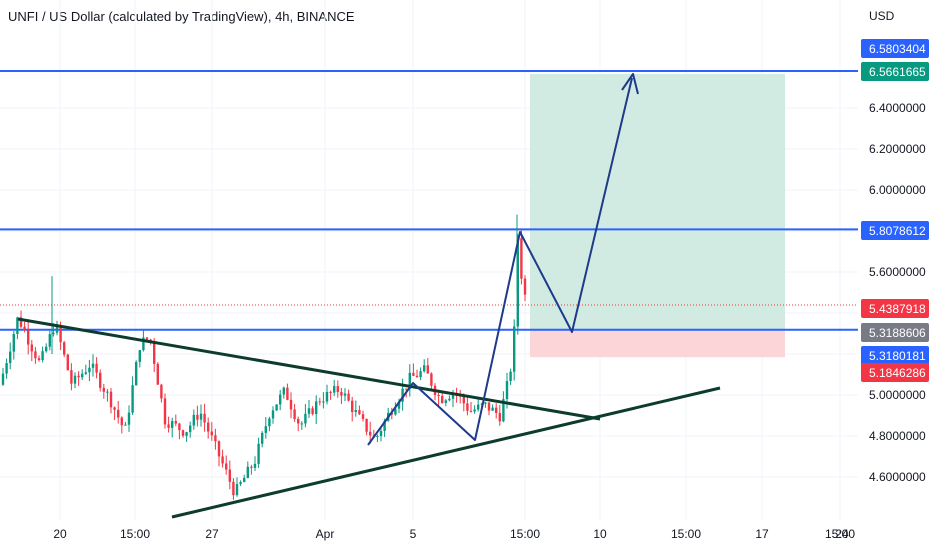 This screenshot has height=550, width=932. Describe the element at coordinates (842, 534) in the screenshot. I see `time-tick-label: 24` at that location.